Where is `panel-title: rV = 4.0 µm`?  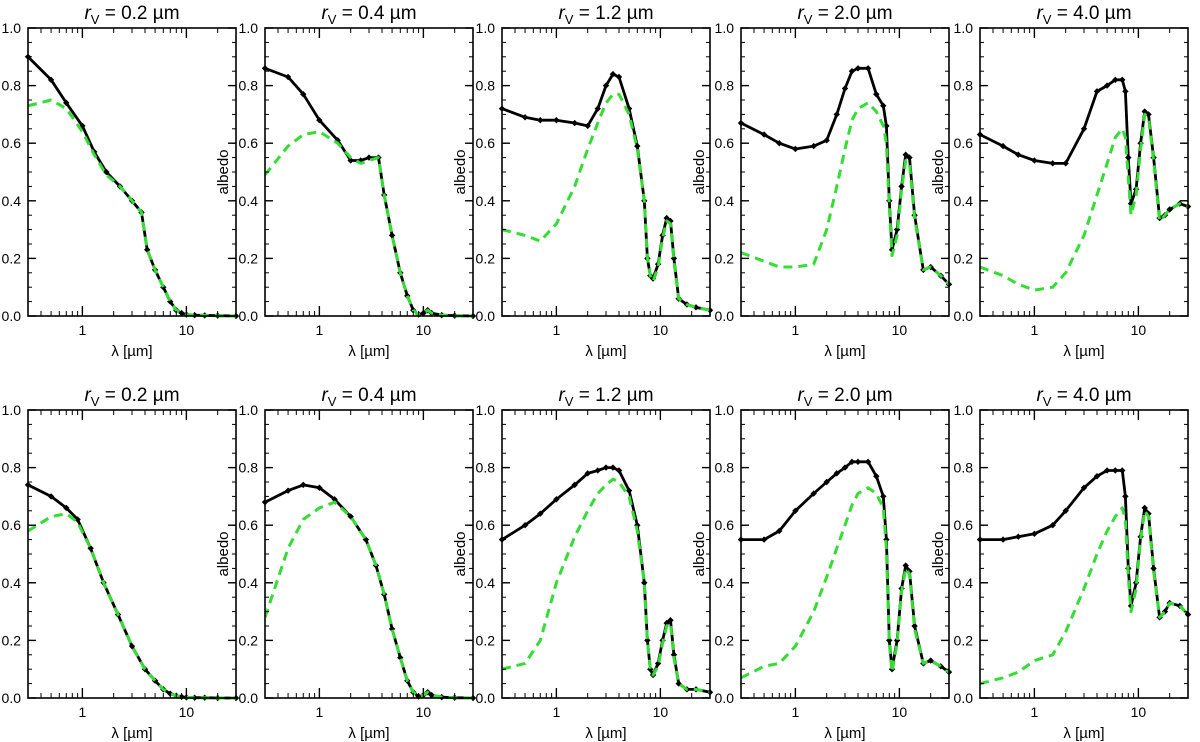
panel-title: rV = 4.0 µm is located at coordinates (1083, 397).